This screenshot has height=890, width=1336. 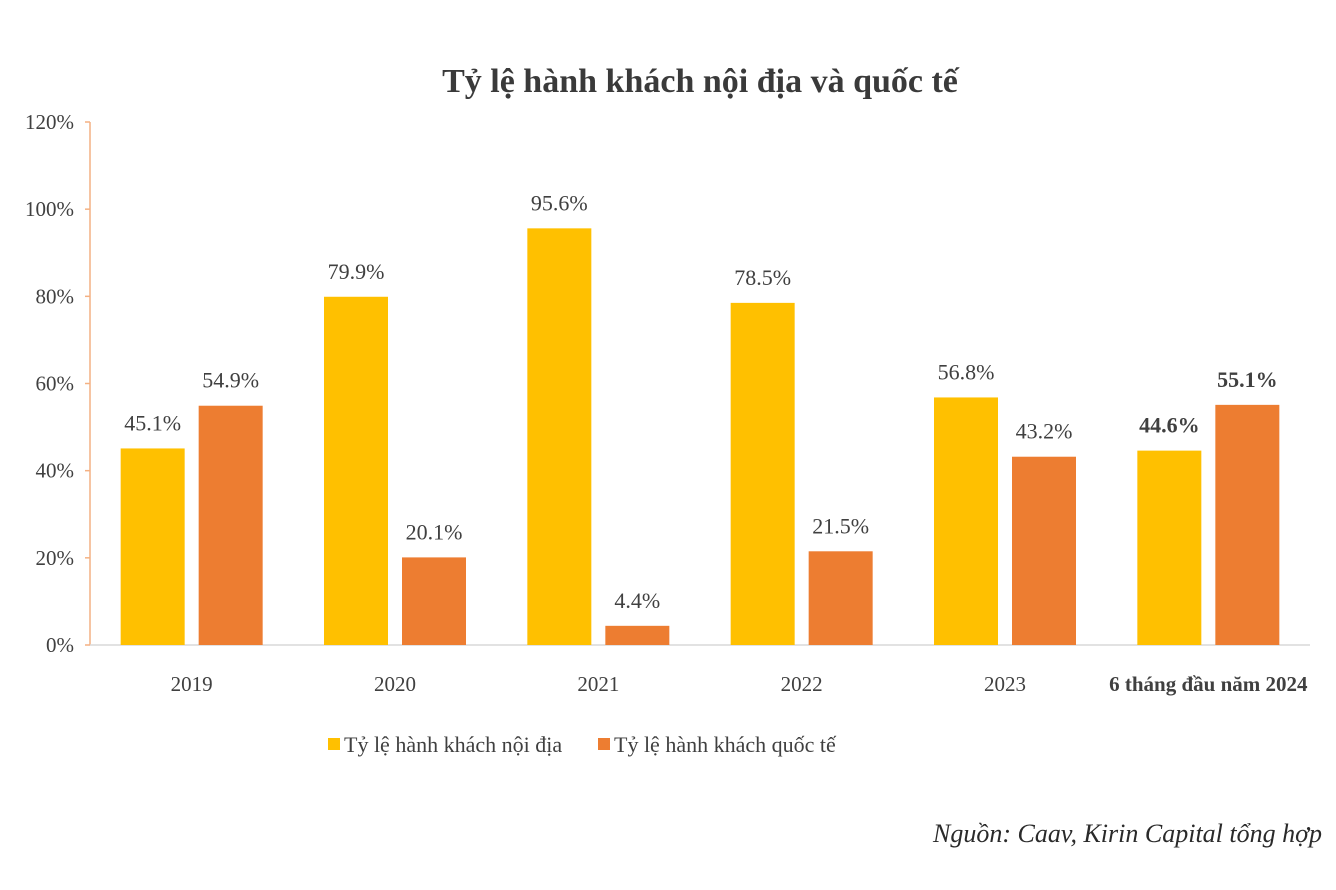 I want to click on data-label: 21.5%, so click(x=840, y=525).